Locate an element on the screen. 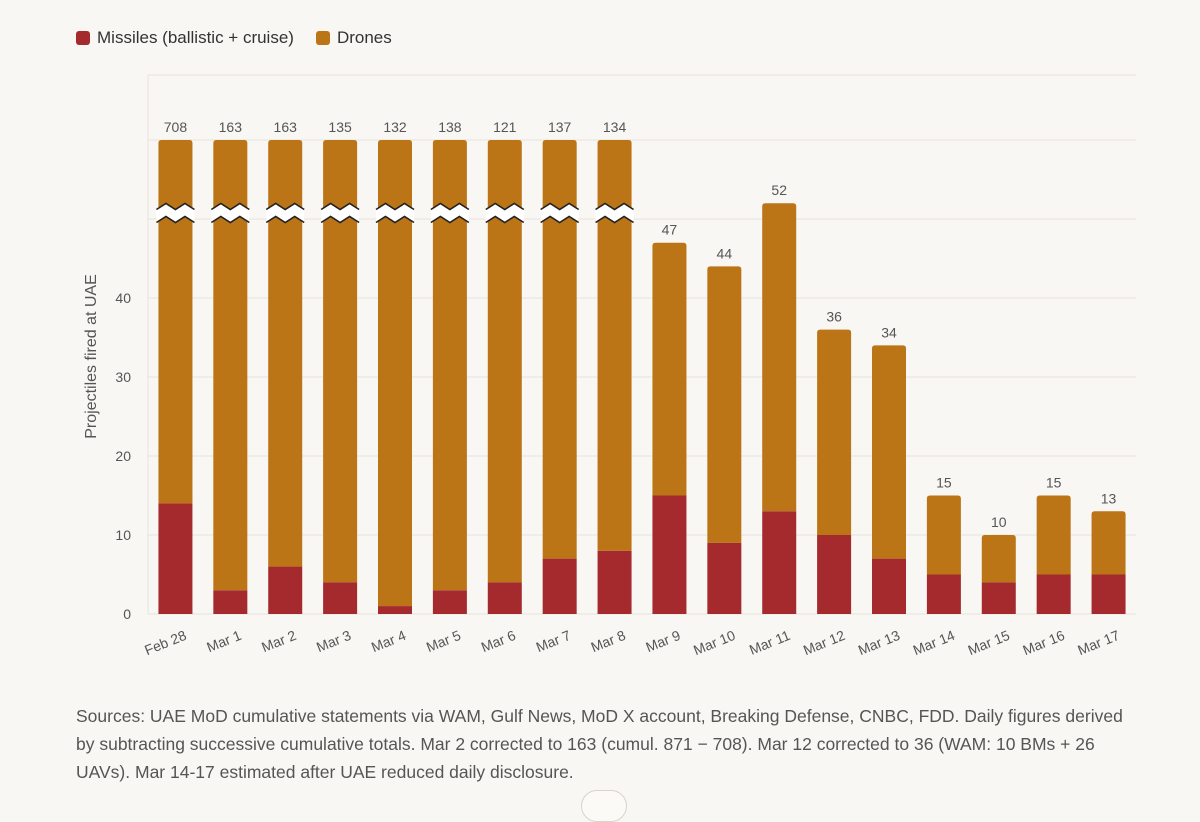 Image resolution: width=1200 pixels, height=822 pixels. x-tick-label: Mar 2 is located at coordinates (278, 641).